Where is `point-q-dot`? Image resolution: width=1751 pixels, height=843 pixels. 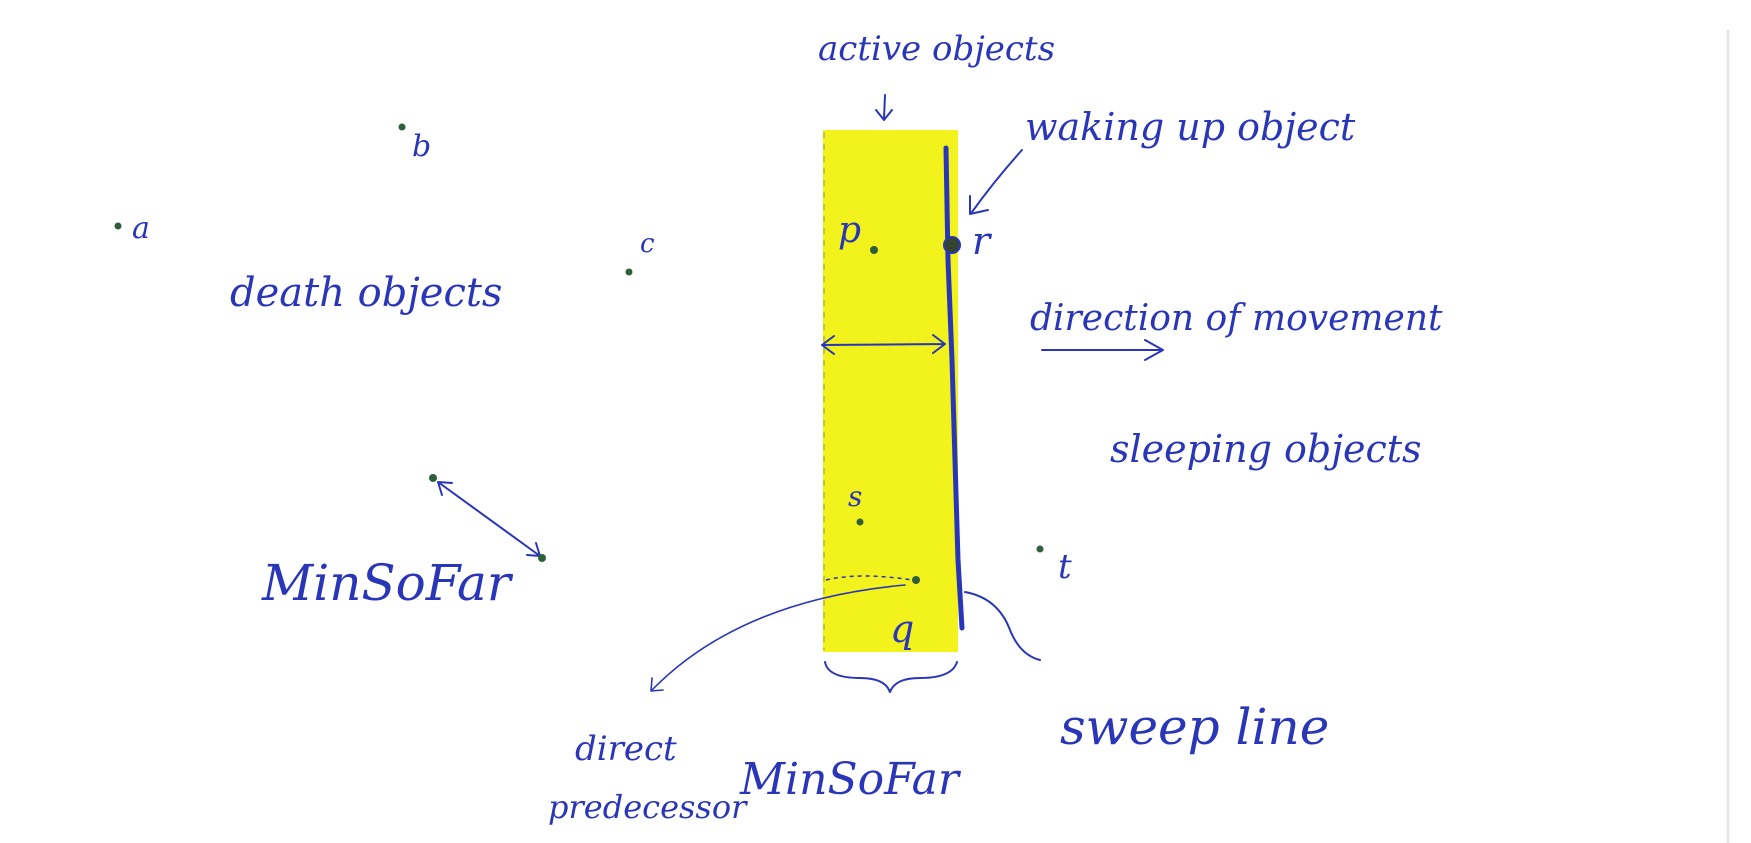 point-q-dot is located at coordinates (916, 580).